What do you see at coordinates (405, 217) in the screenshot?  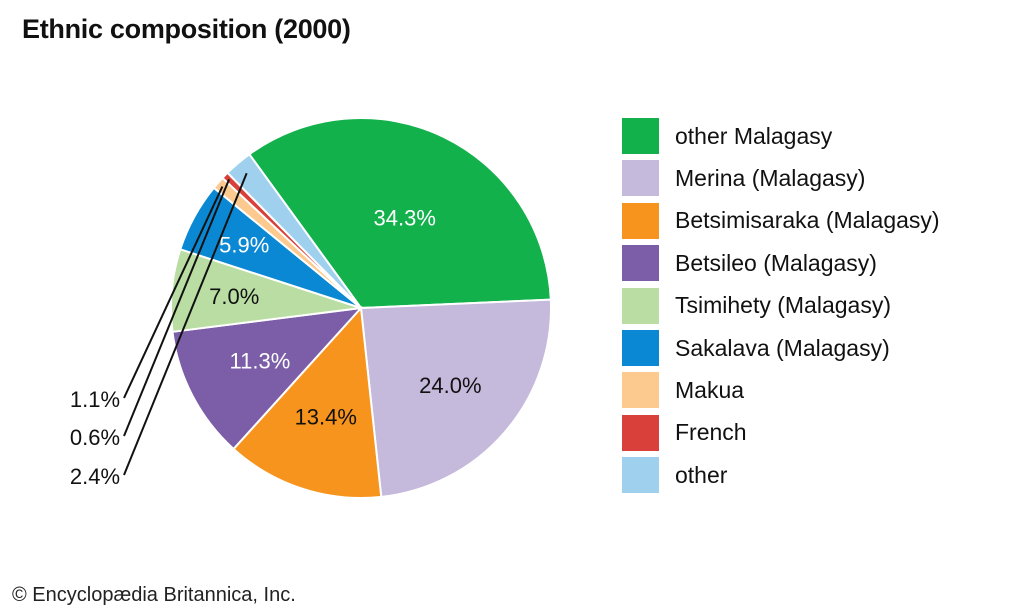 I see `slice-label-other-malagasy: 34.3%` at bounding box center [405, 217].